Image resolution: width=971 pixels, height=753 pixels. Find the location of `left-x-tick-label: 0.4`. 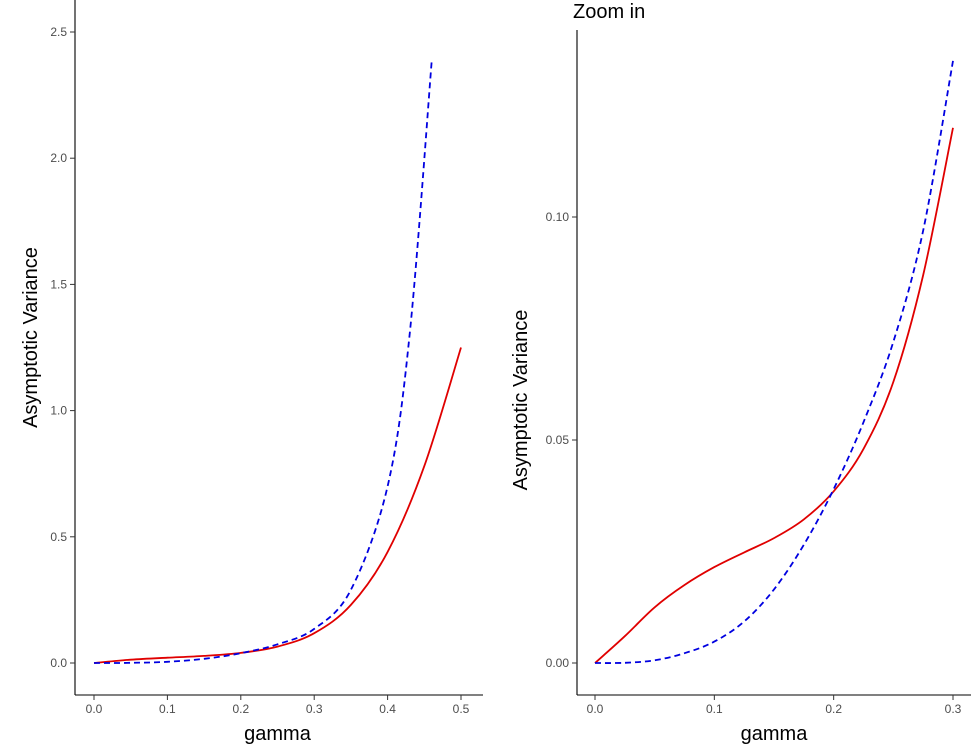

left-x-tick-label: 0.4 is located at coordinates (387, 709).